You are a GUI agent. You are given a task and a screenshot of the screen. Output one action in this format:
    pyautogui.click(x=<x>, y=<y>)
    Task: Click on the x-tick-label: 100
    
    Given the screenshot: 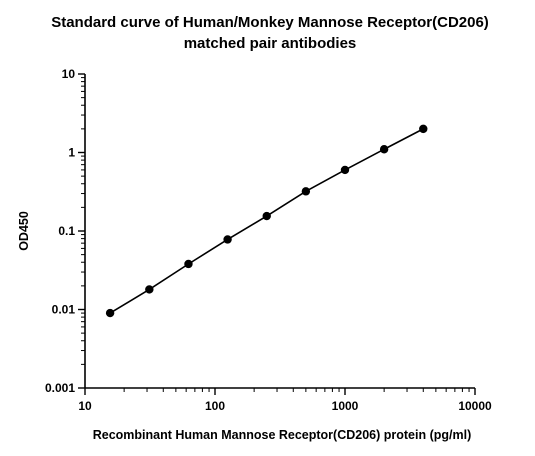 What is the action you would take?
    pyautogui.click(x=215, y=406)
    